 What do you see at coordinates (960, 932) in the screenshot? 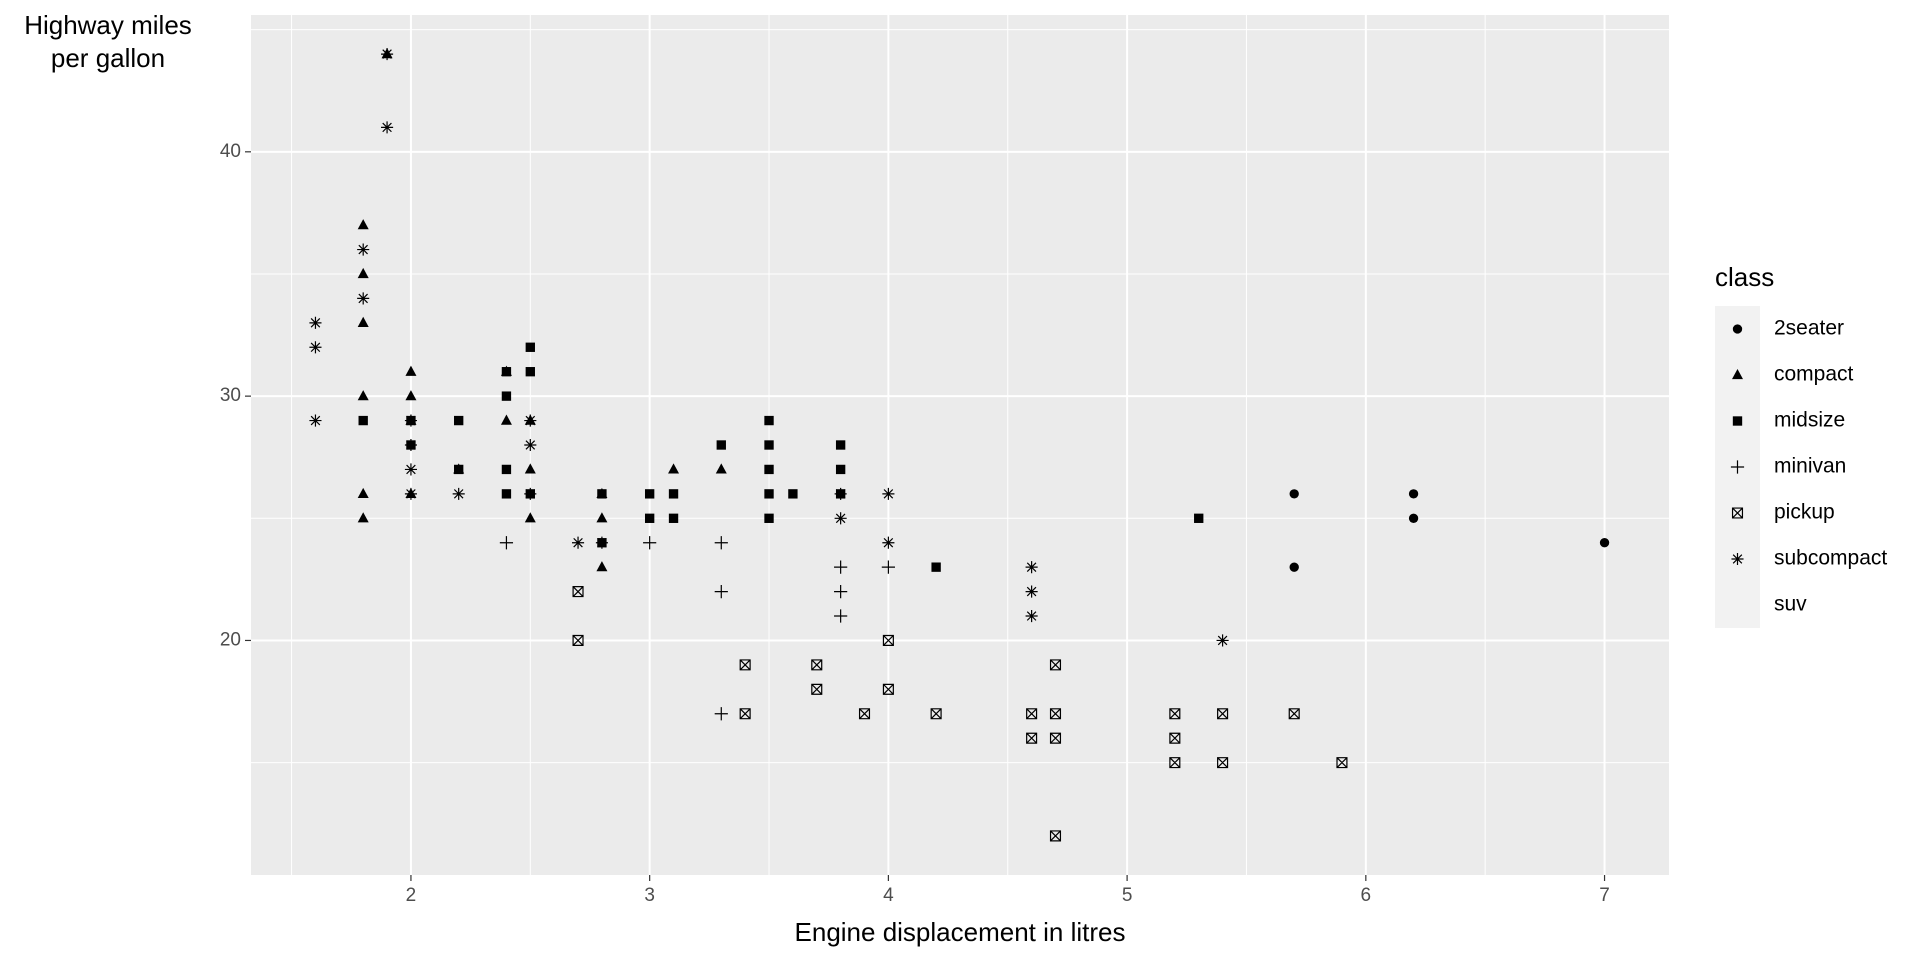
I see `x-axis-title: Engine displacement in litres` at bounding box center [960, 932].